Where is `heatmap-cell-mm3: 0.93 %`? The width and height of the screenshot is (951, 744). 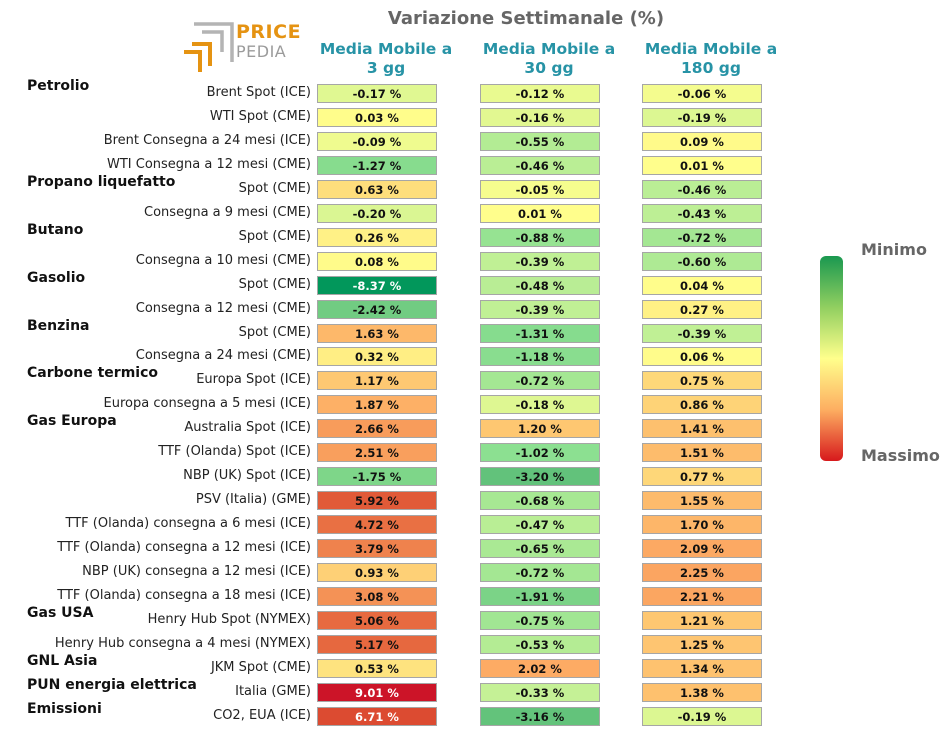 heatmap-cell-mm3: 0.93 % is located at coordinates (377, 572).